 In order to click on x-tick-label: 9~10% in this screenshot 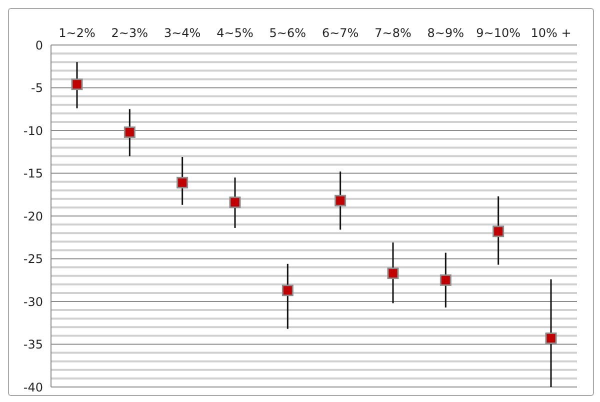, I will do `click(498, 33)`.